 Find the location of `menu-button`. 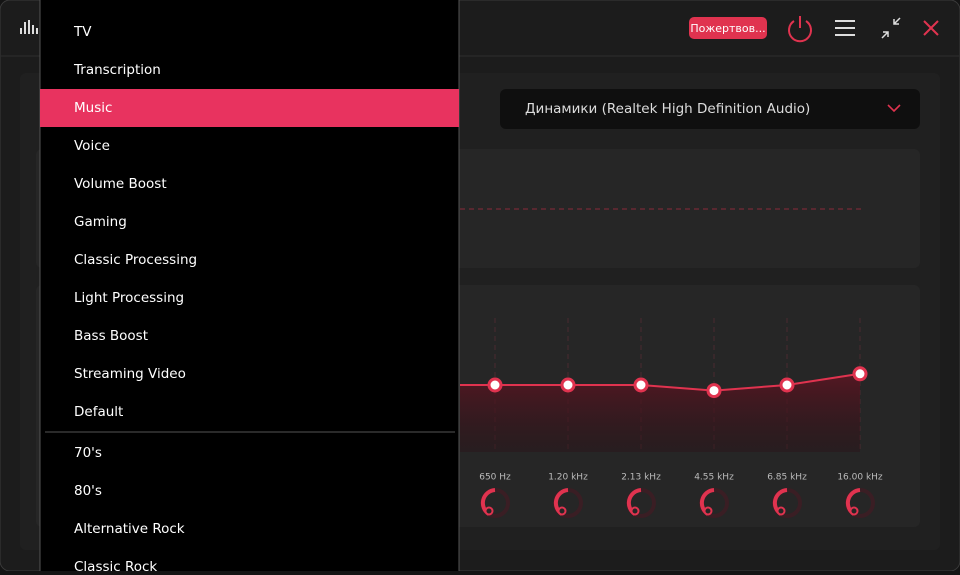

menu-button is located at coordinates (845, 28).